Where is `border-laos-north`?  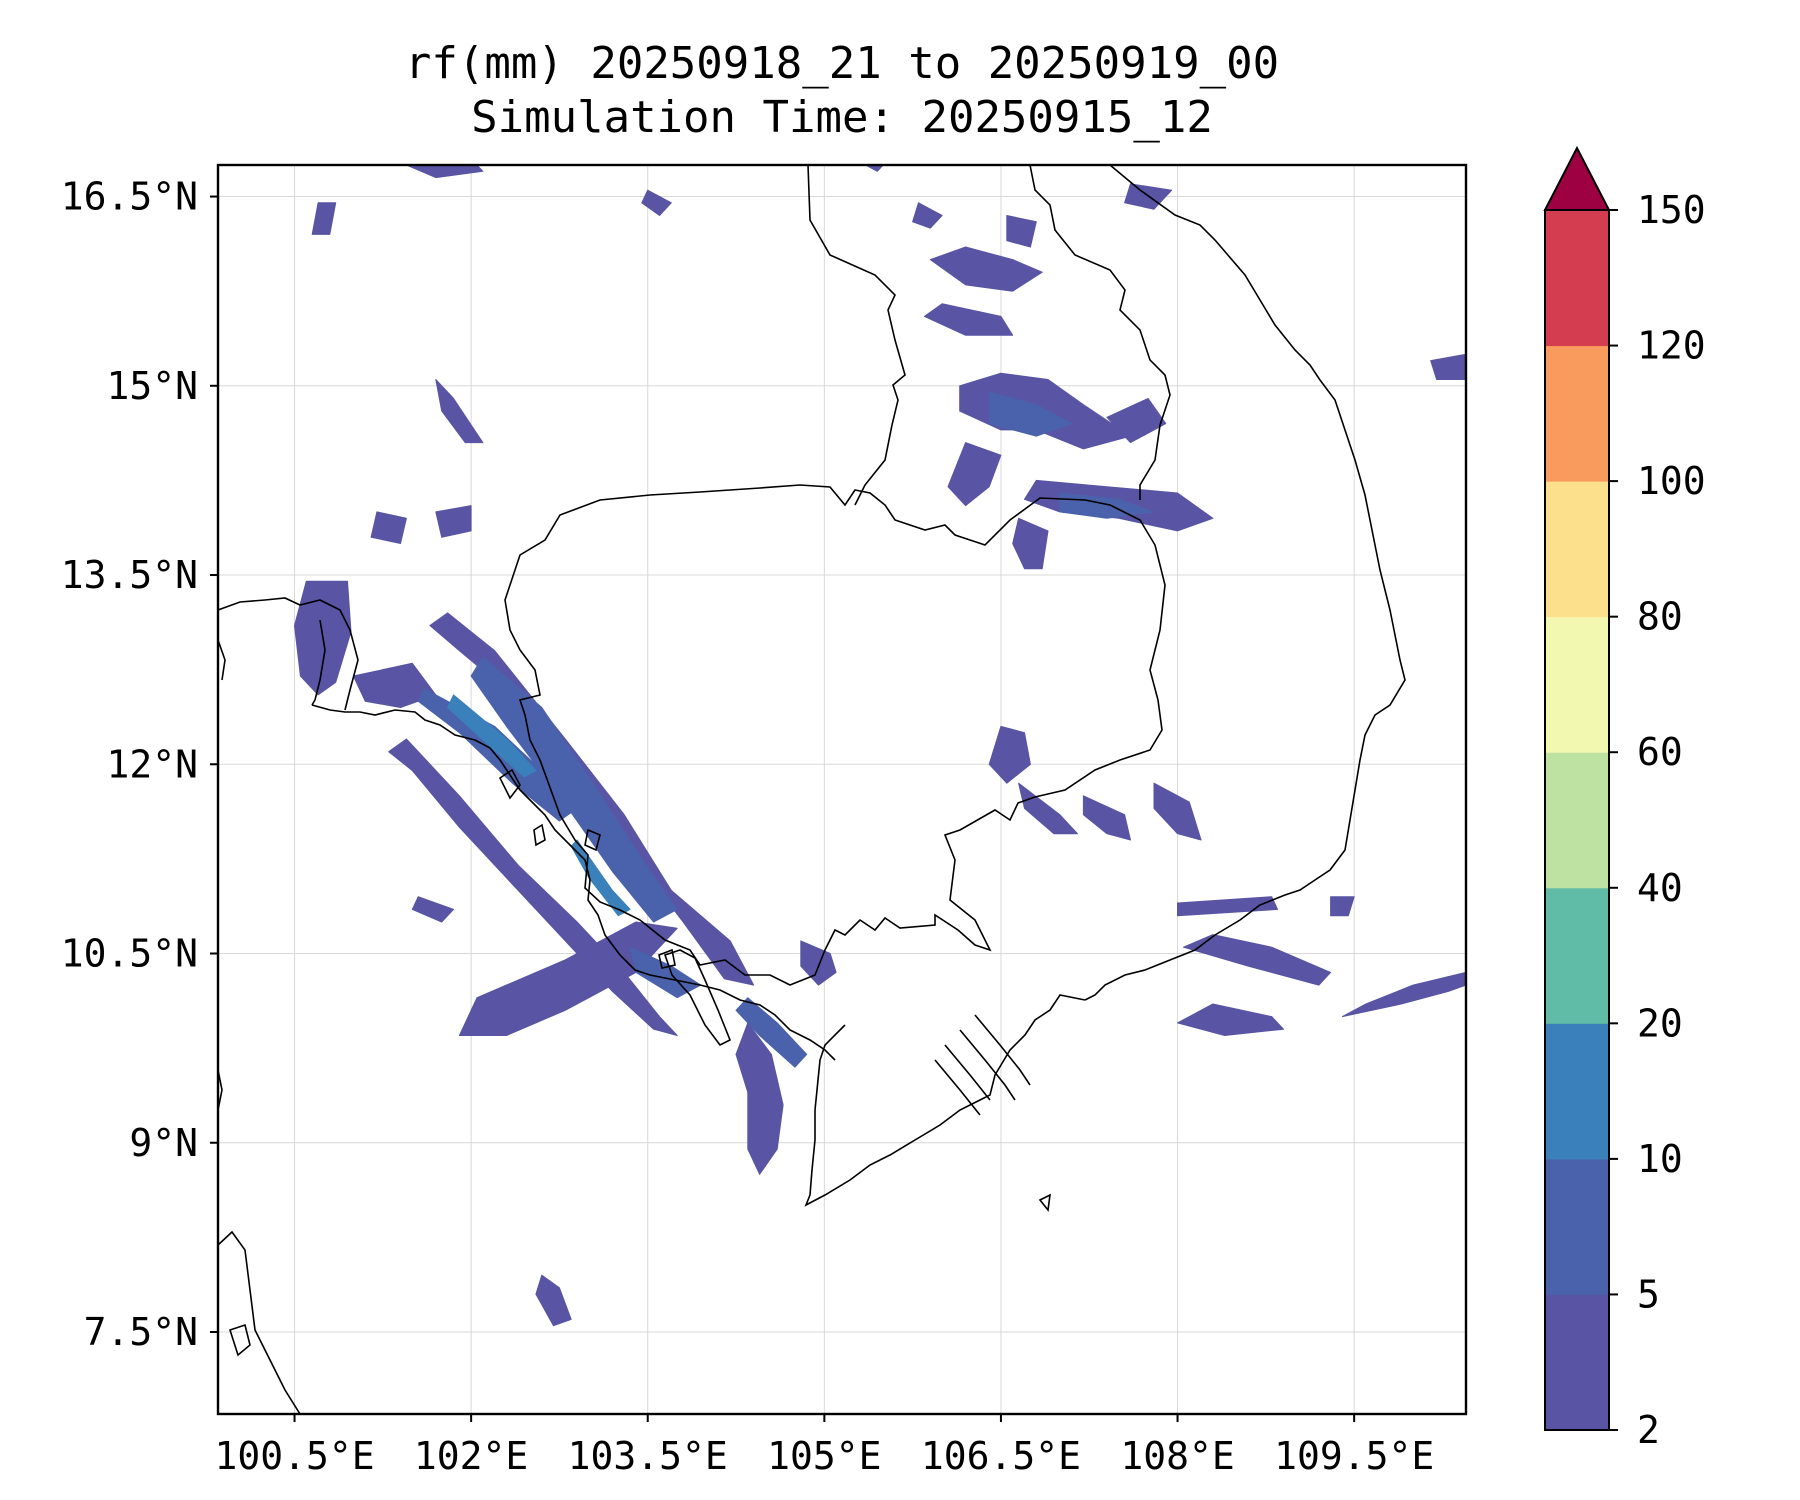
border-laos-north is located at coordinates (856, 335).